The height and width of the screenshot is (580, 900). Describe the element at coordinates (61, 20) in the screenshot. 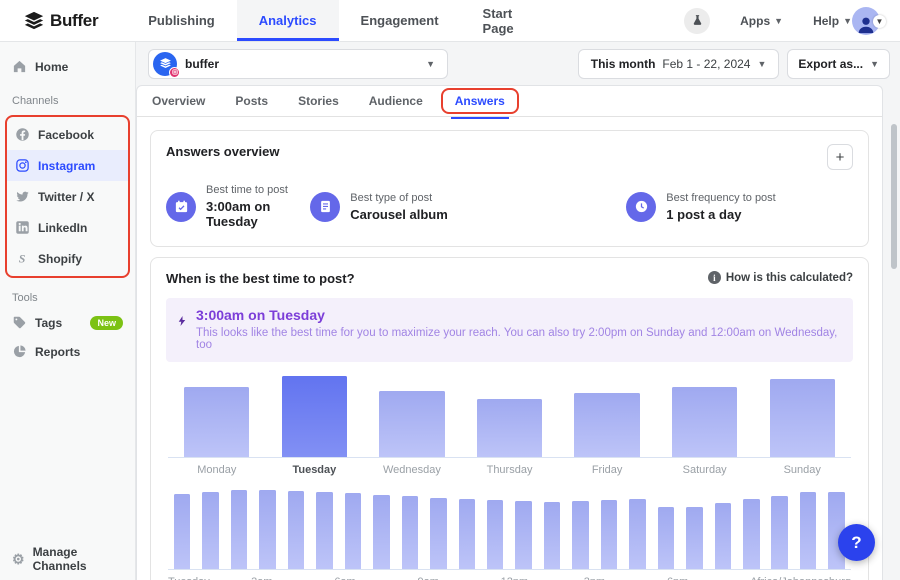

I see `buffer-logo: Buffer` at that location.